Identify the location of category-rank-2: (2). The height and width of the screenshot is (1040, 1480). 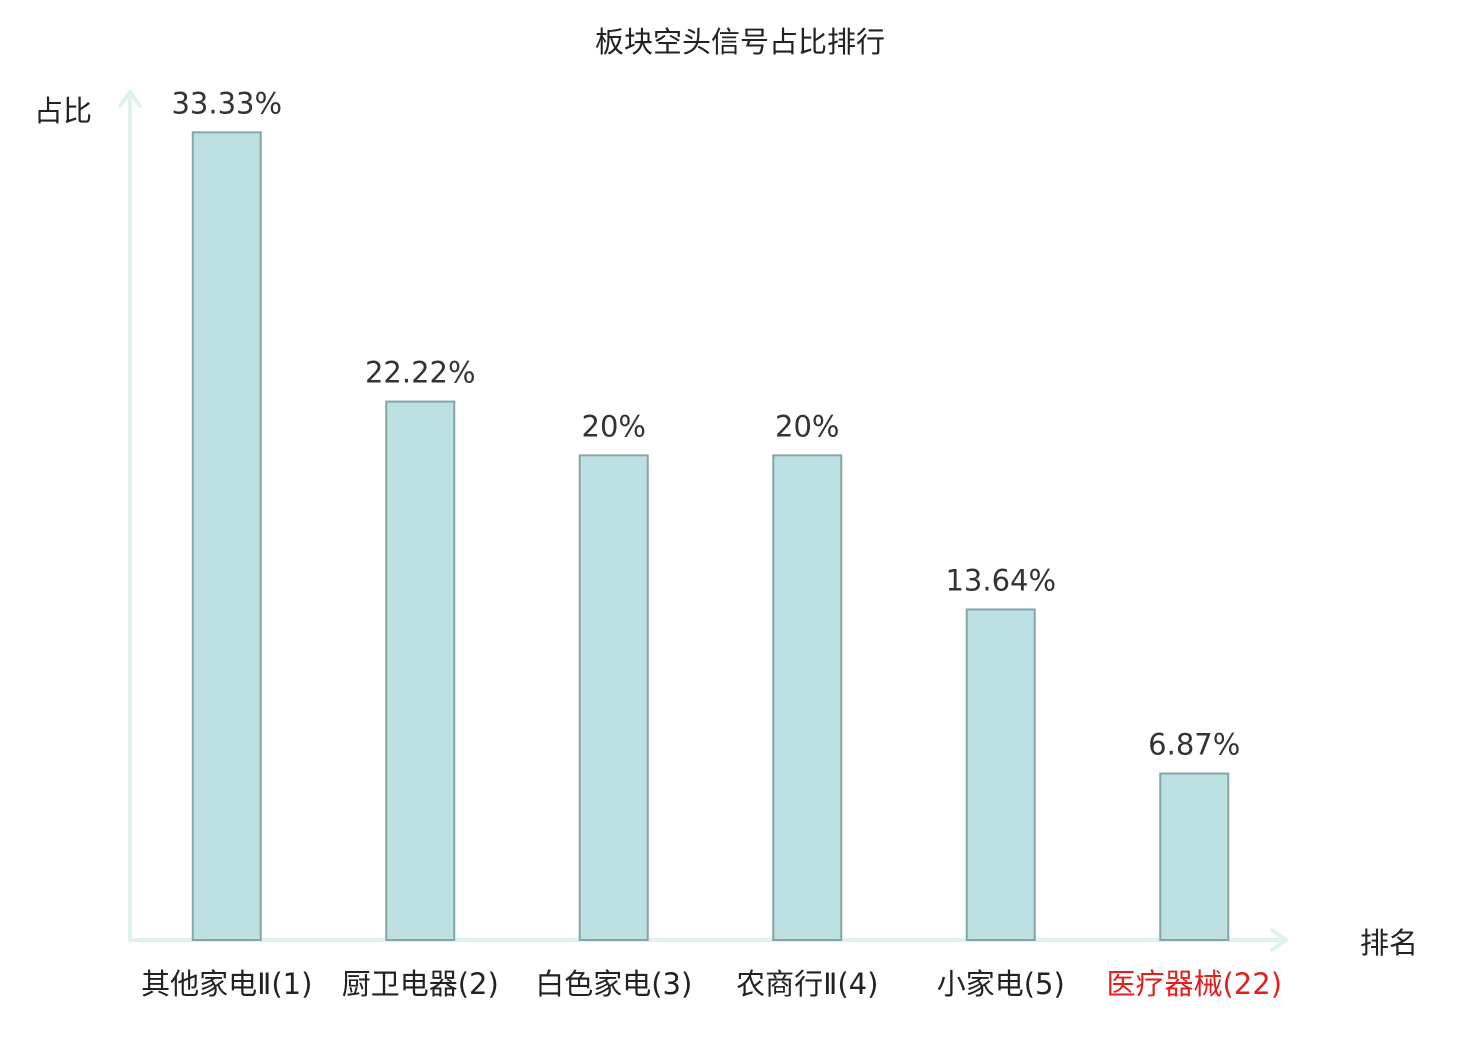
(478, 984).